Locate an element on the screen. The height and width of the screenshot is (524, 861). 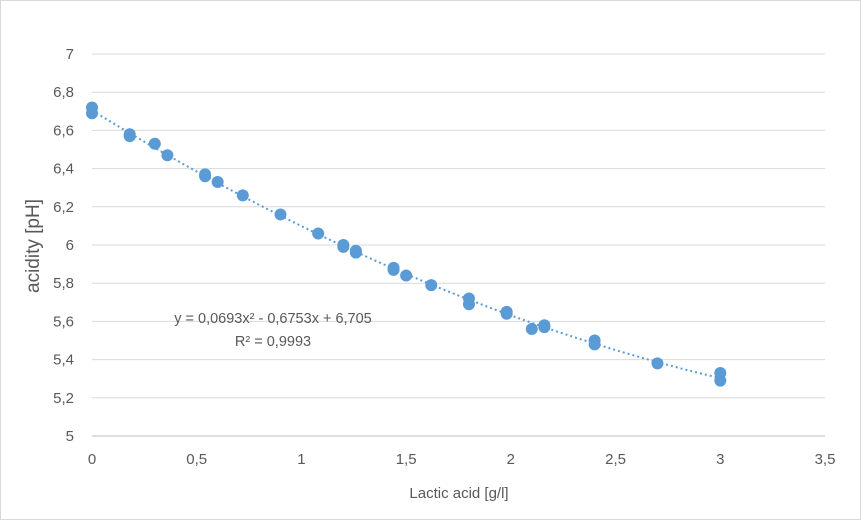
y-axis-title: acidity [pH] is located at coordinates (33, 246).